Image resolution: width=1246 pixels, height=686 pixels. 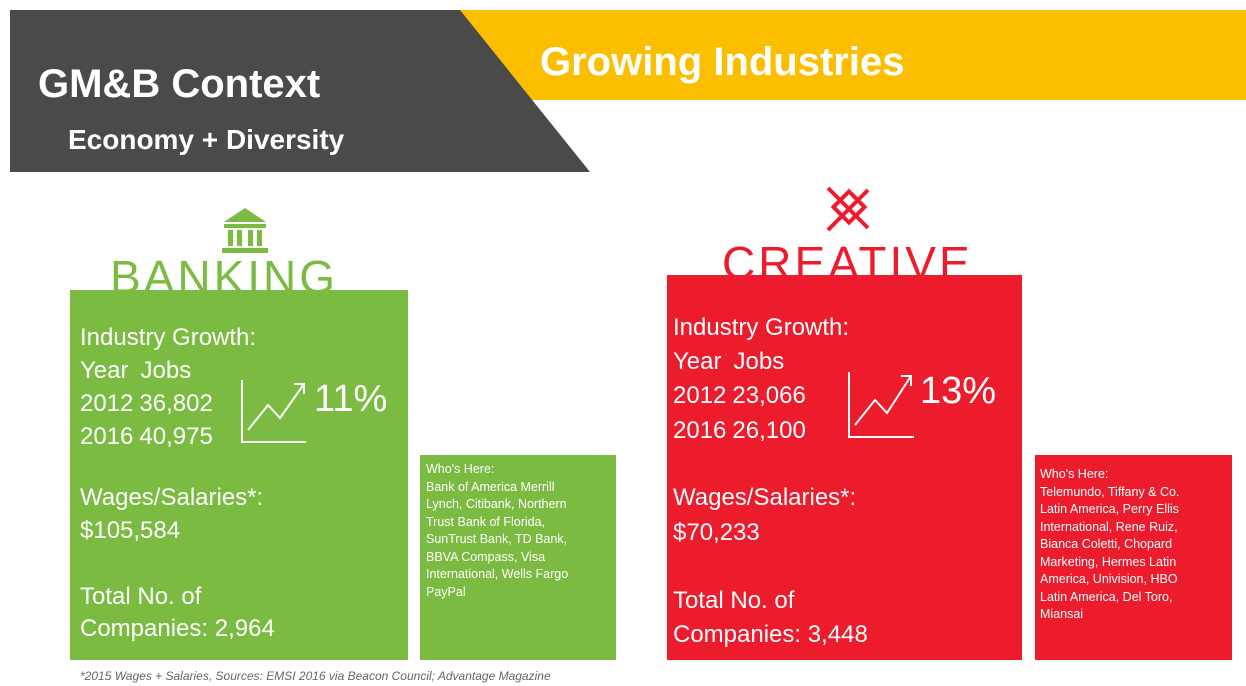 What do you see at coordinates (1106, 596) in the screenshot?
I see `whos-here-line: Latin America, Del Toro,` at bounding box center [1106, 596].